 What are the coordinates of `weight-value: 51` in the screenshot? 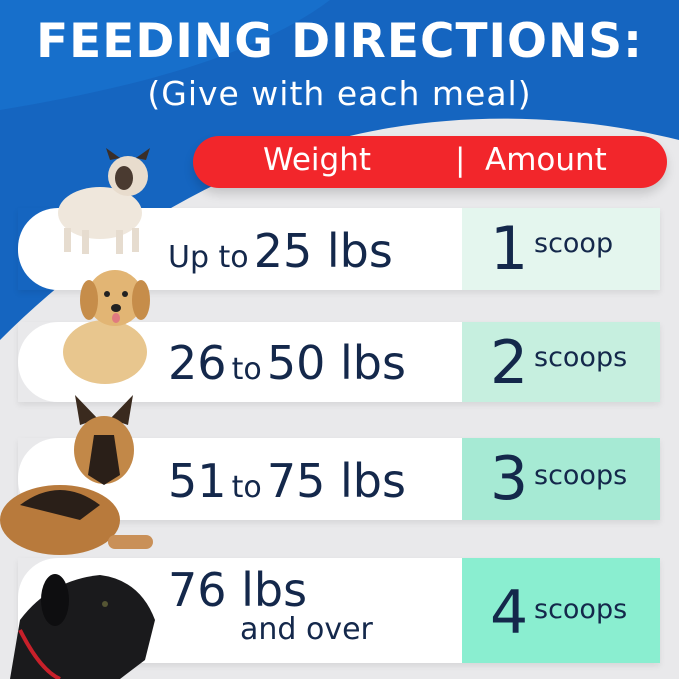 It's located at (197, 481).